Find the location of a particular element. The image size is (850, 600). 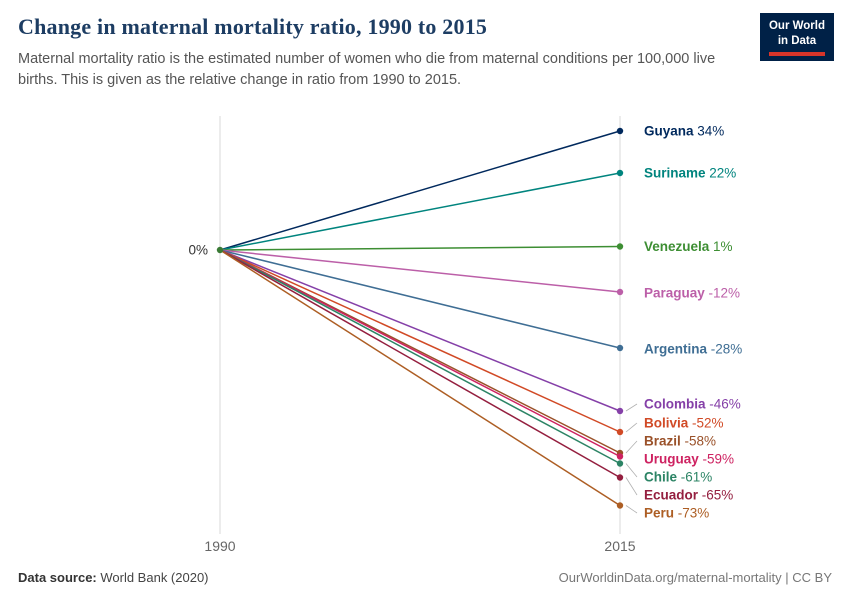

country-label-peru: Peru -73% is located at coordinates (676, 513).